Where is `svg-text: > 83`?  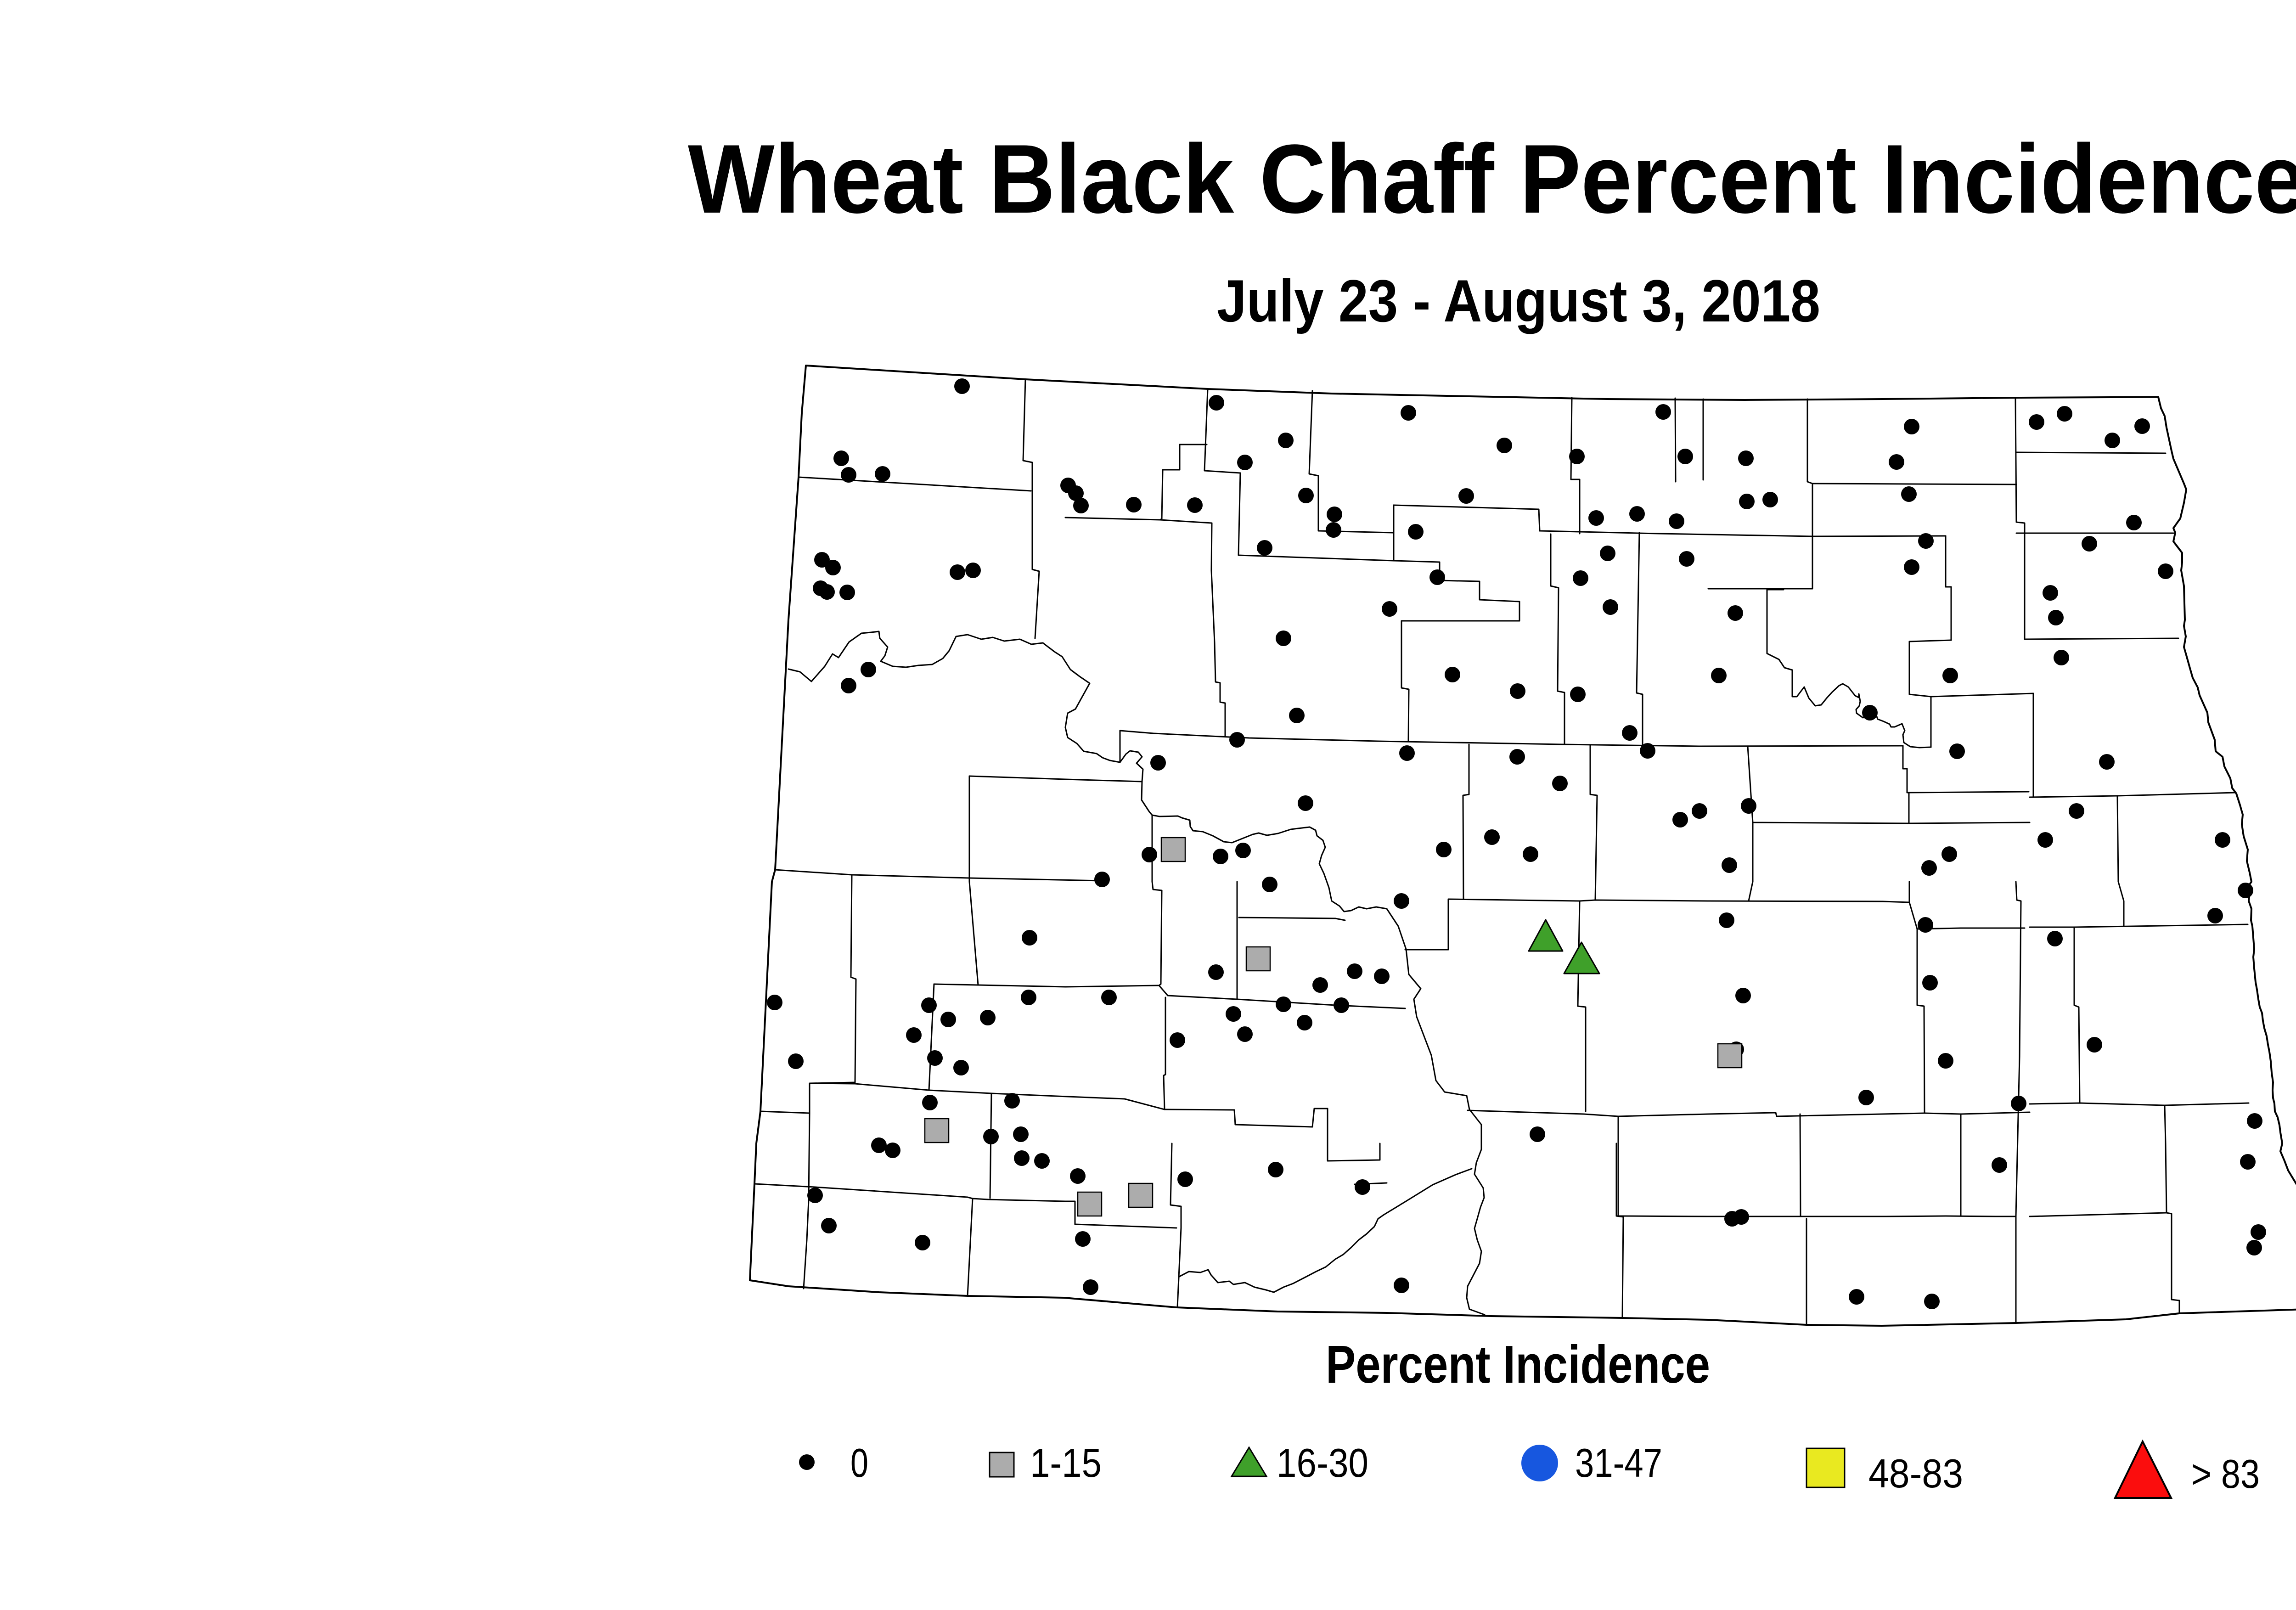 svg-text: > 83 is located at coordinates (2225, 1474).